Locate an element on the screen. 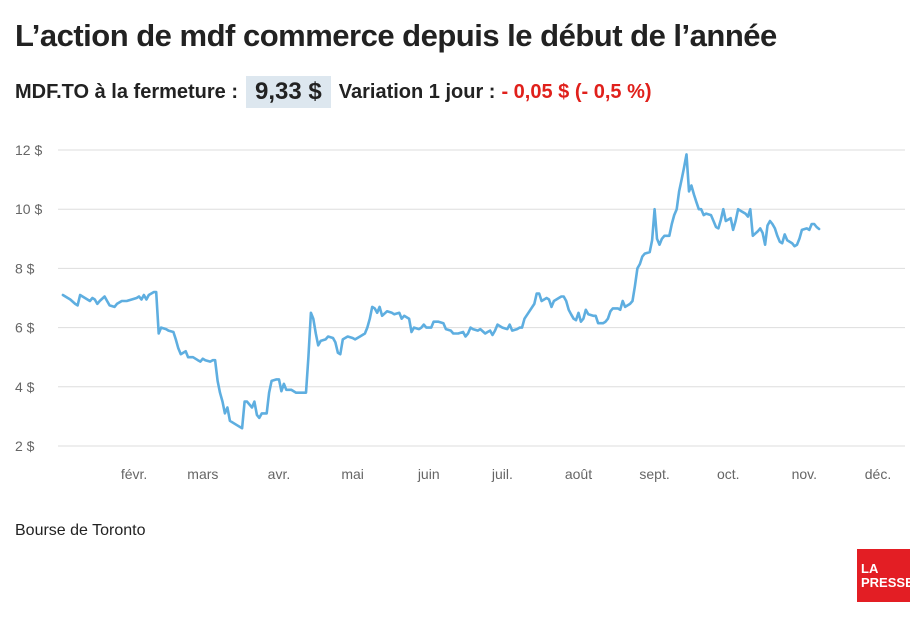  closing-price: 9,33 $ is located at coordinates (288, 92).